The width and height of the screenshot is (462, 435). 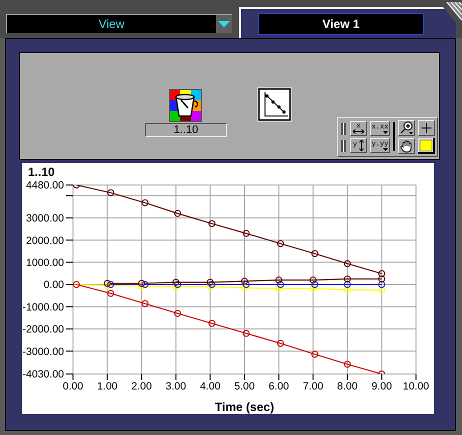 What do you see at coordinates (43, 307) in the screenshot?
I see `y-tick-label: -1000.00` at bounding box center [43, 307].